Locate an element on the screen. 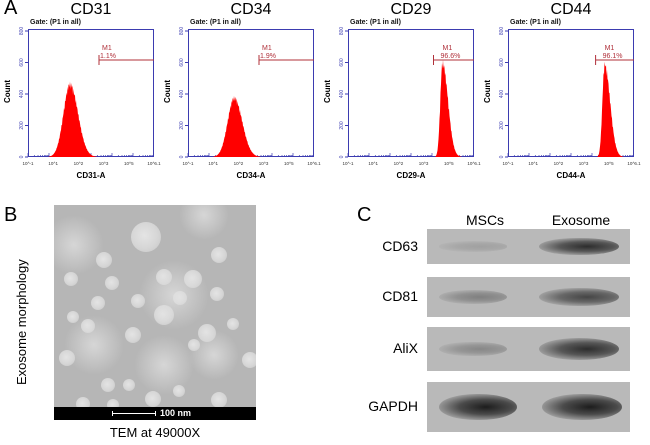 This screenshot has width=650, height=445. blot-strip-cd81 is located at coordinates (528, 297).